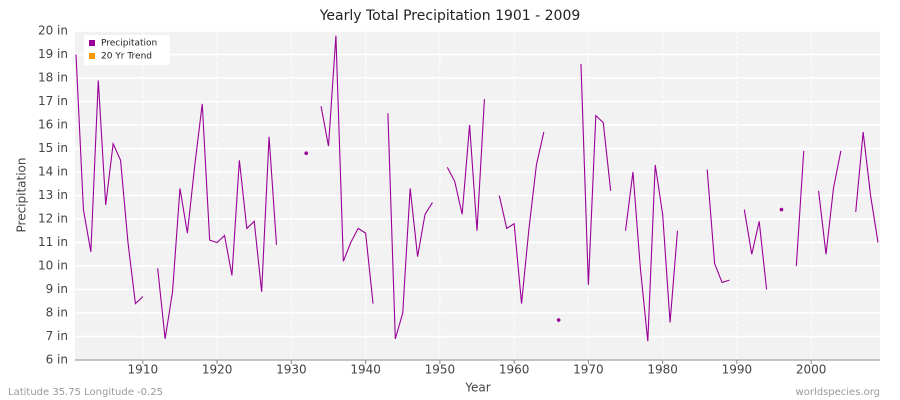  I want to click on x-tick-label: 1920, so click(217, 370).